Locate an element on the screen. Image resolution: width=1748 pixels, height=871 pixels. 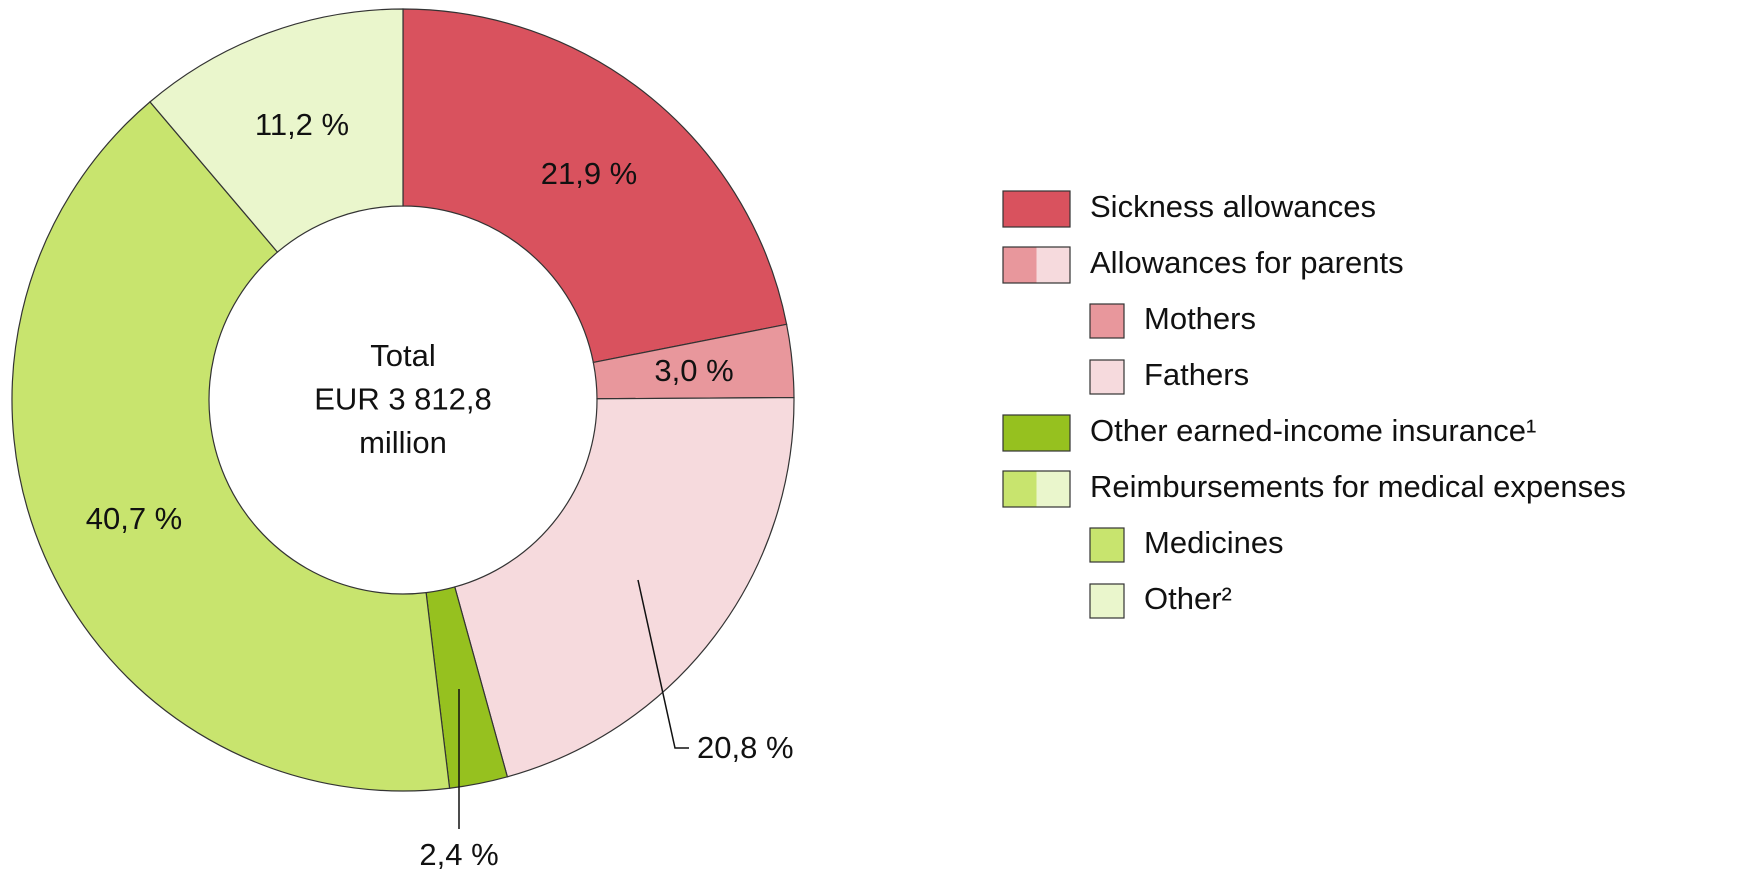
value-label: 40,7 % is located at coordinates (134, 518).